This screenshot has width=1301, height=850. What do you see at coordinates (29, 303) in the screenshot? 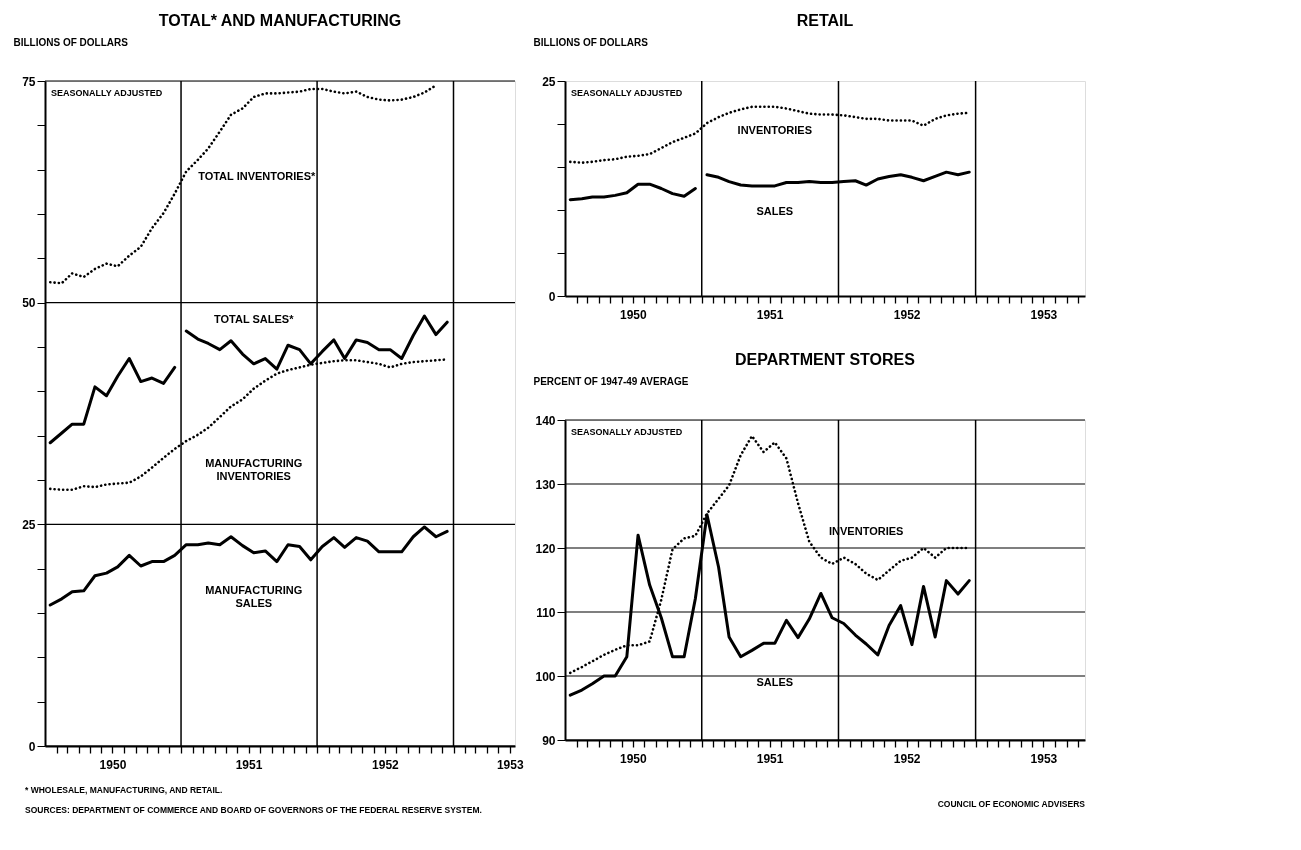
I see `y-tick-label: 50` at bounding box center [29, 303].